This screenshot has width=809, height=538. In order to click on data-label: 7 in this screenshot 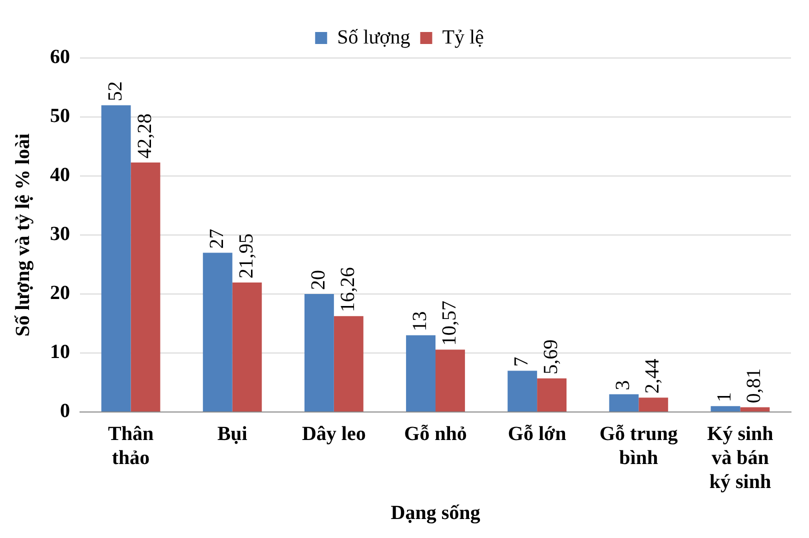, I will do `click(521, 361)`.